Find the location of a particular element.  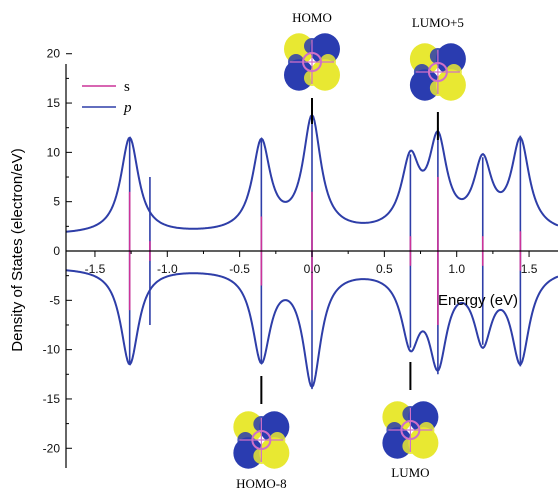

y-tick-label: -5 is located at coordinates (54, 300).